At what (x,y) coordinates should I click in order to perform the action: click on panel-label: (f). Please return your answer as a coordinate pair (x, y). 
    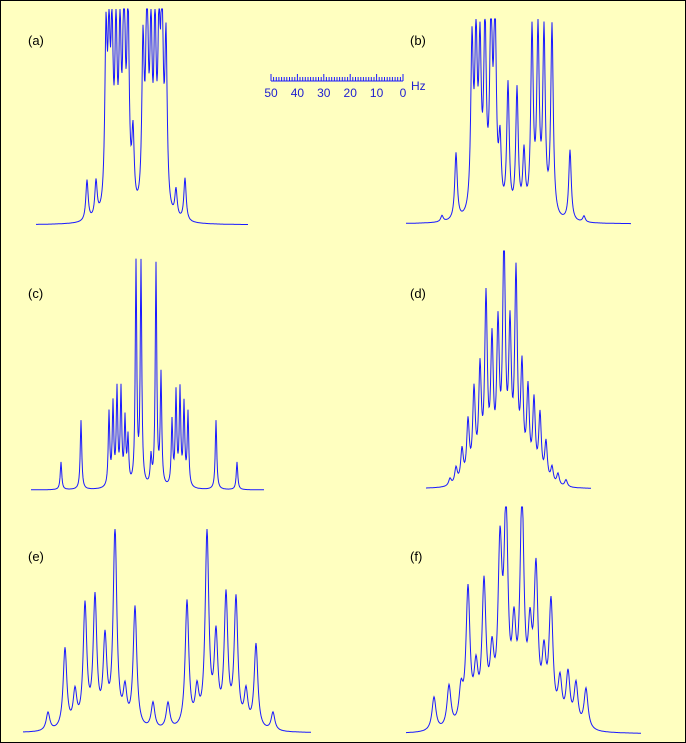
    Looking at the image, I should click on (416, 556).